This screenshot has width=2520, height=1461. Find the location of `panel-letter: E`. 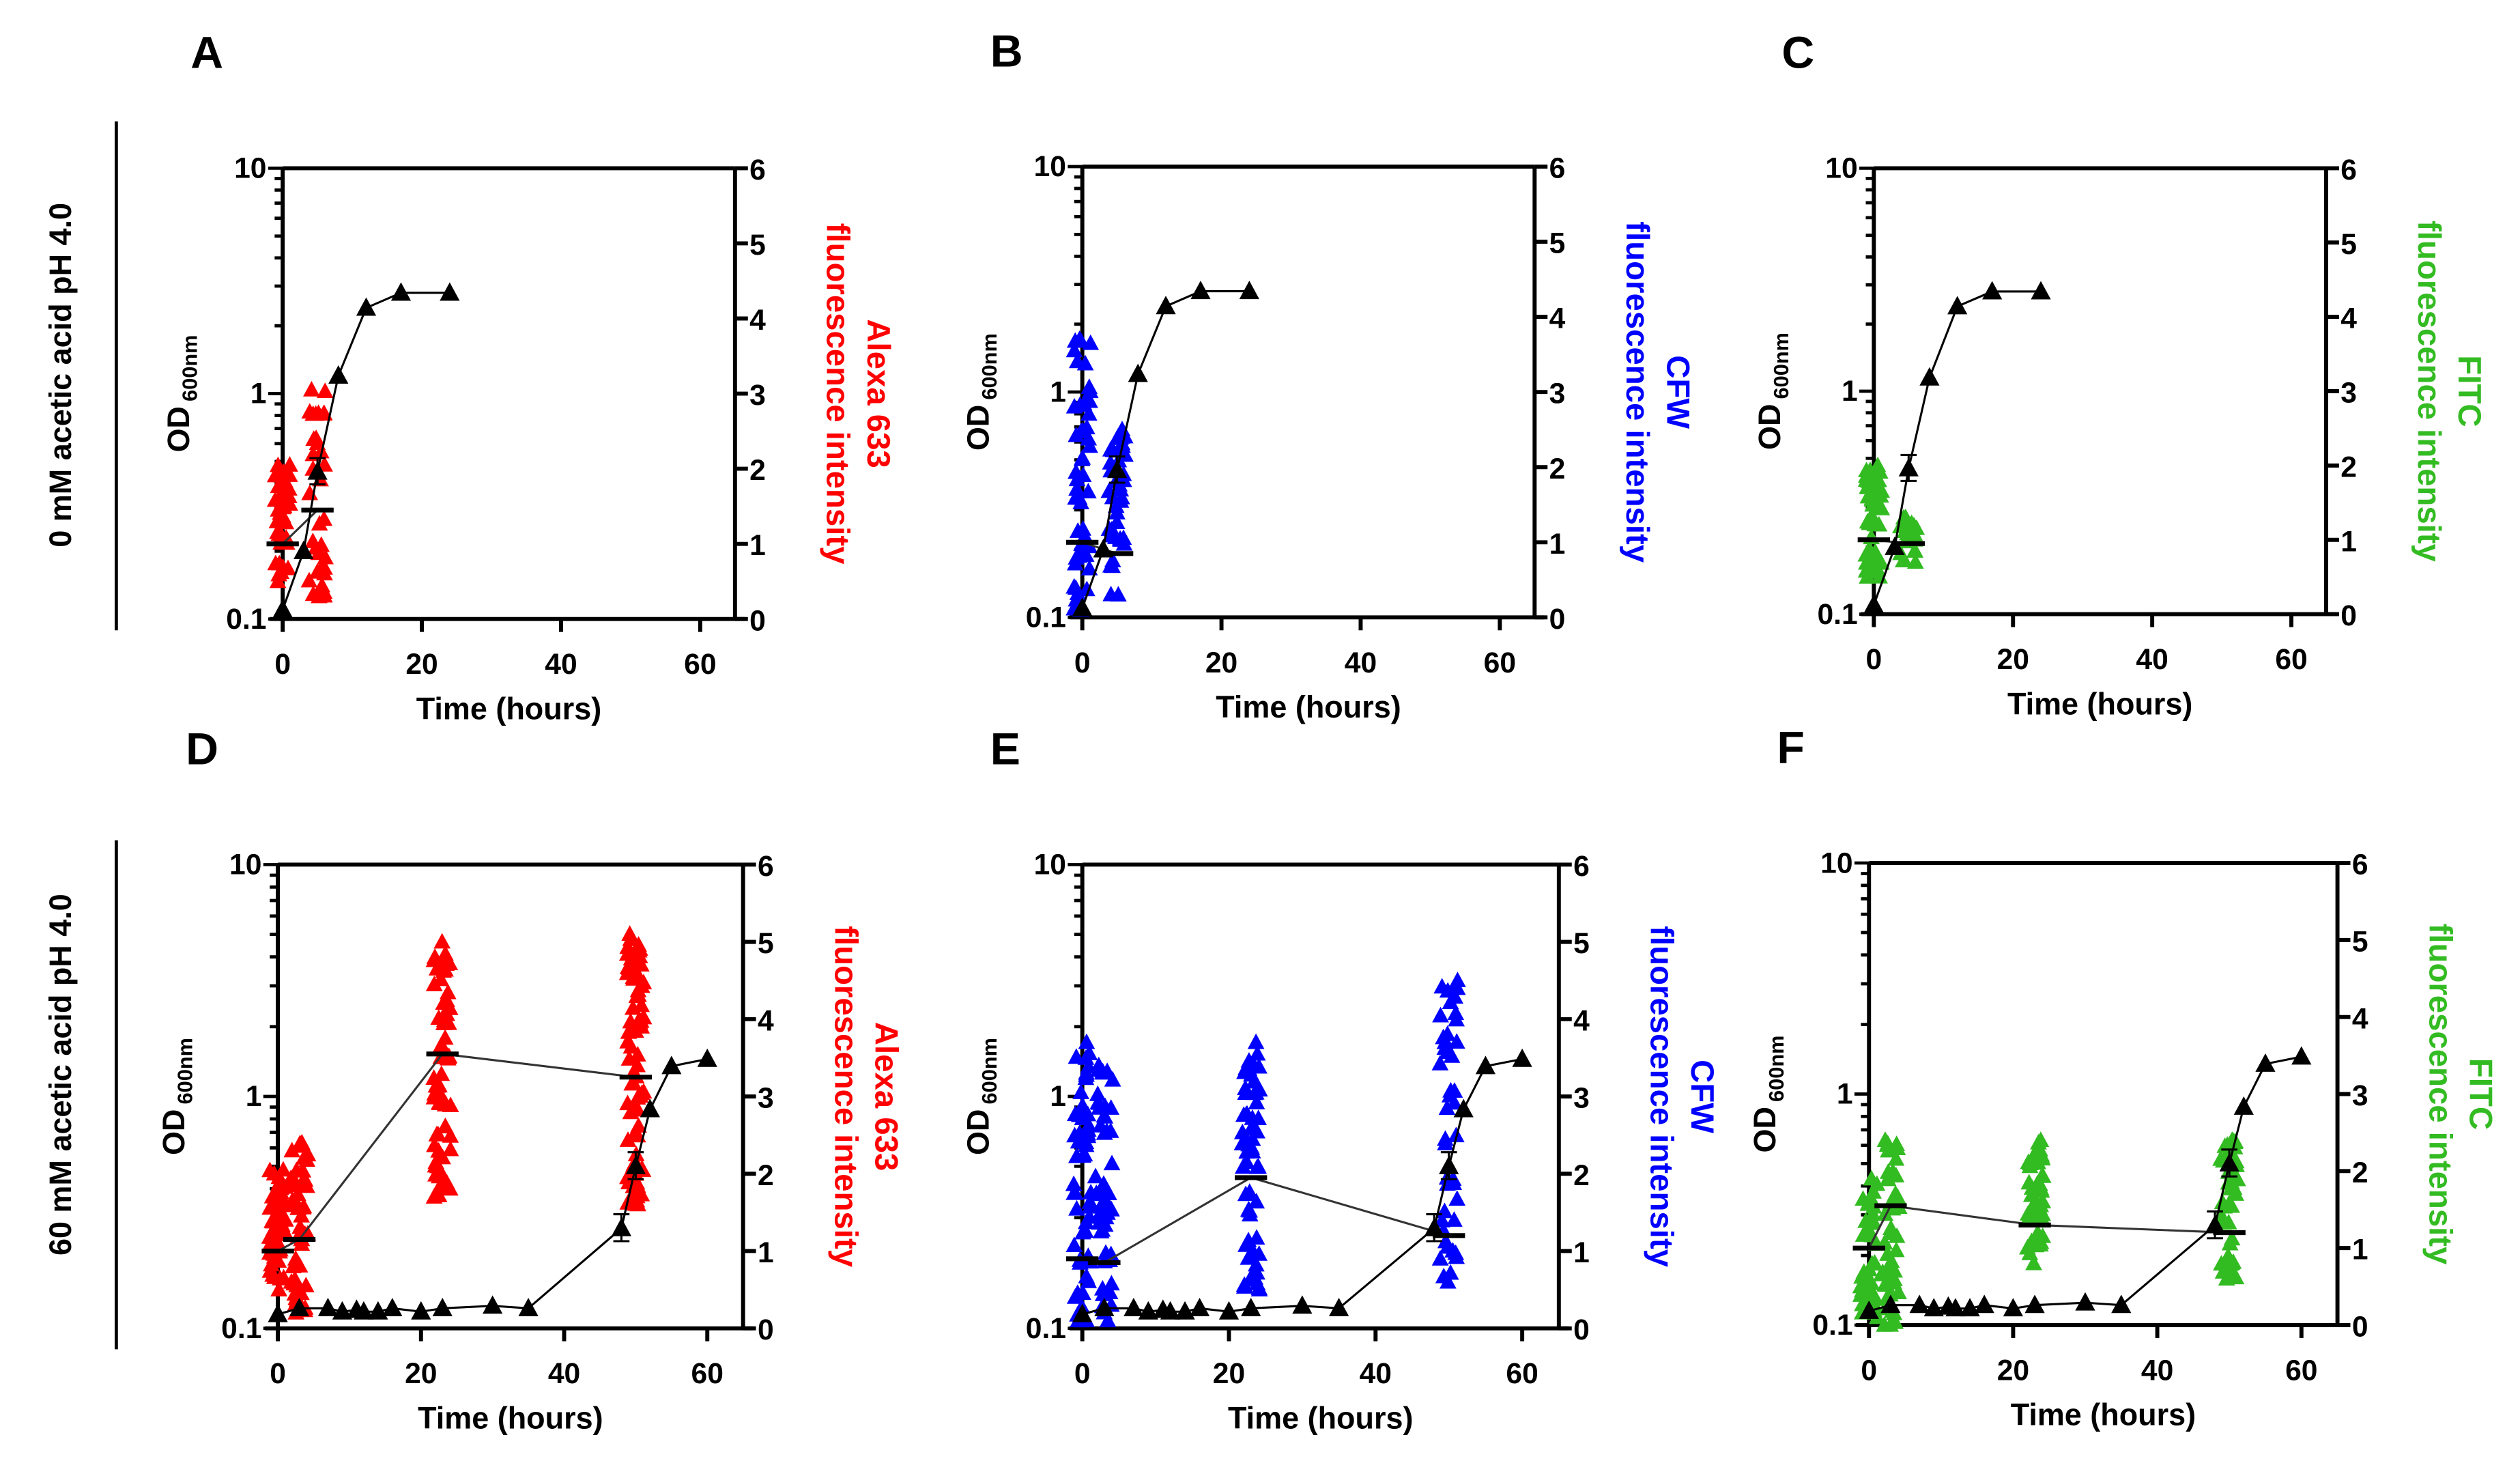

panel-letter: E is located at coordinates (1005, 750).